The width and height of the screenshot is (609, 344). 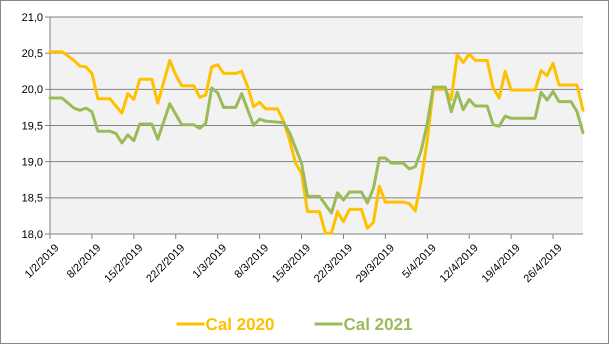 I want to click on y-tick-label: 18,5, so click(x=32, y=198).